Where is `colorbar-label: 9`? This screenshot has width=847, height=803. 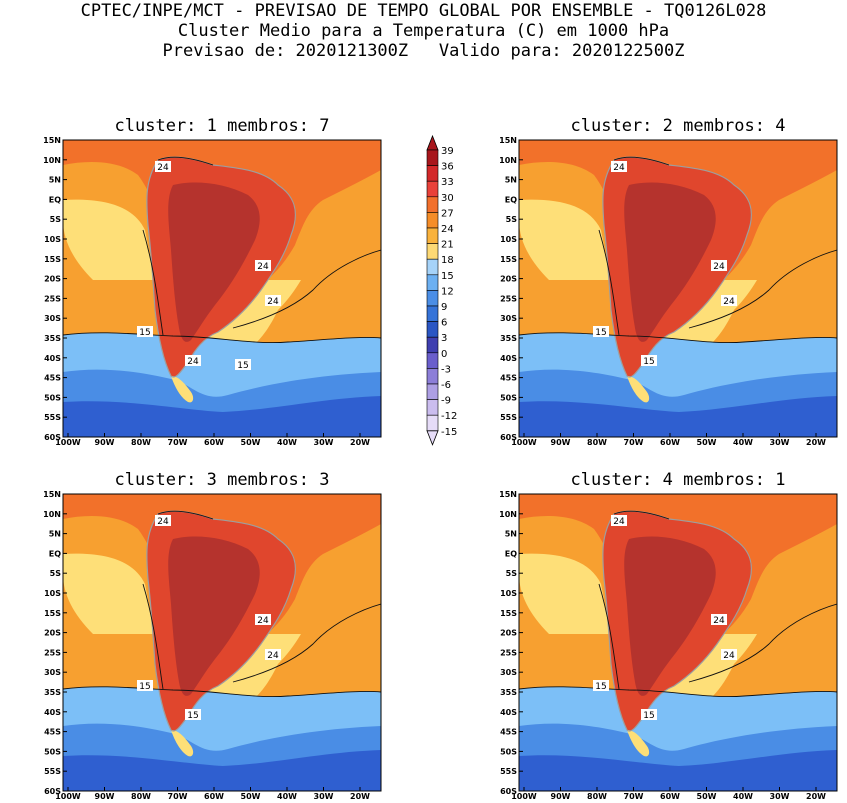 colorbar-label: 9 is located at coordinates (444, 307).